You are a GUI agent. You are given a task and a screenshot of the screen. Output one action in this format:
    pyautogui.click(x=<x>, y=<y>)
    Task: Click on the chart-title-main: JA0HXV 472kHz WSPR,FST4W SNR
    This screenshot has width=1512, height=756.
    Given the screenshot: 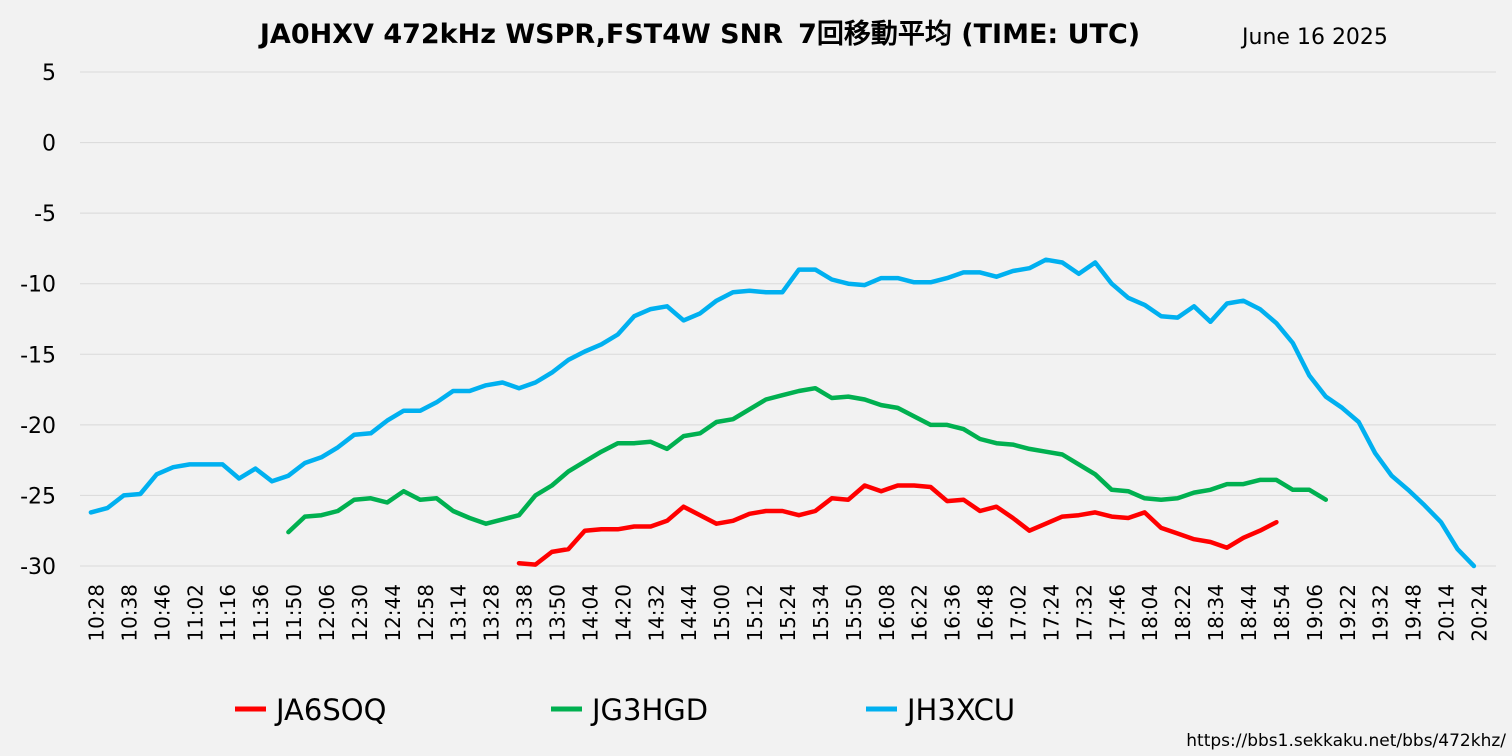 What is the action you would take?
    pyautogui.click(x=520, y=34)
    